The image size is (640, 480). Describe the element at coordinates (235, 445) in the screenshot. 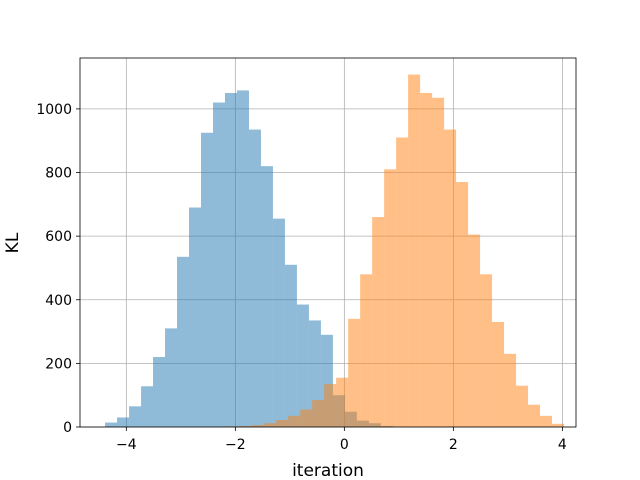

I see `x-tick-label: −2` at that location.